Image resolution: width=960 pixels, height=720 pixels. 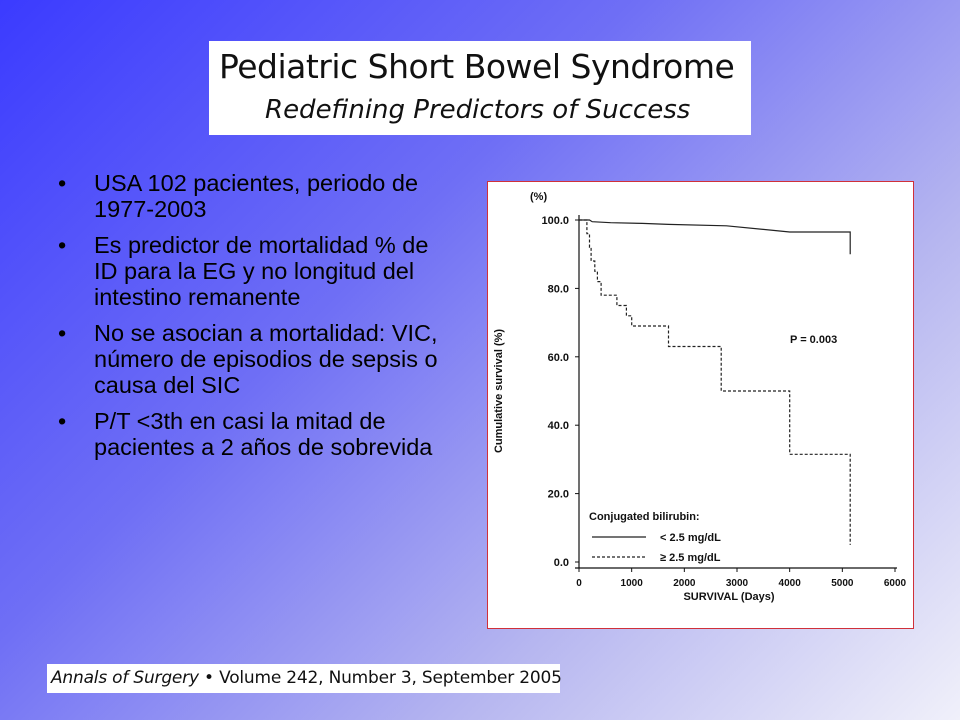 What do you see at coordinates (558, 426) in the screenshot?
I see `y-tick-label: 40.0` at bounding box center [558, 426].